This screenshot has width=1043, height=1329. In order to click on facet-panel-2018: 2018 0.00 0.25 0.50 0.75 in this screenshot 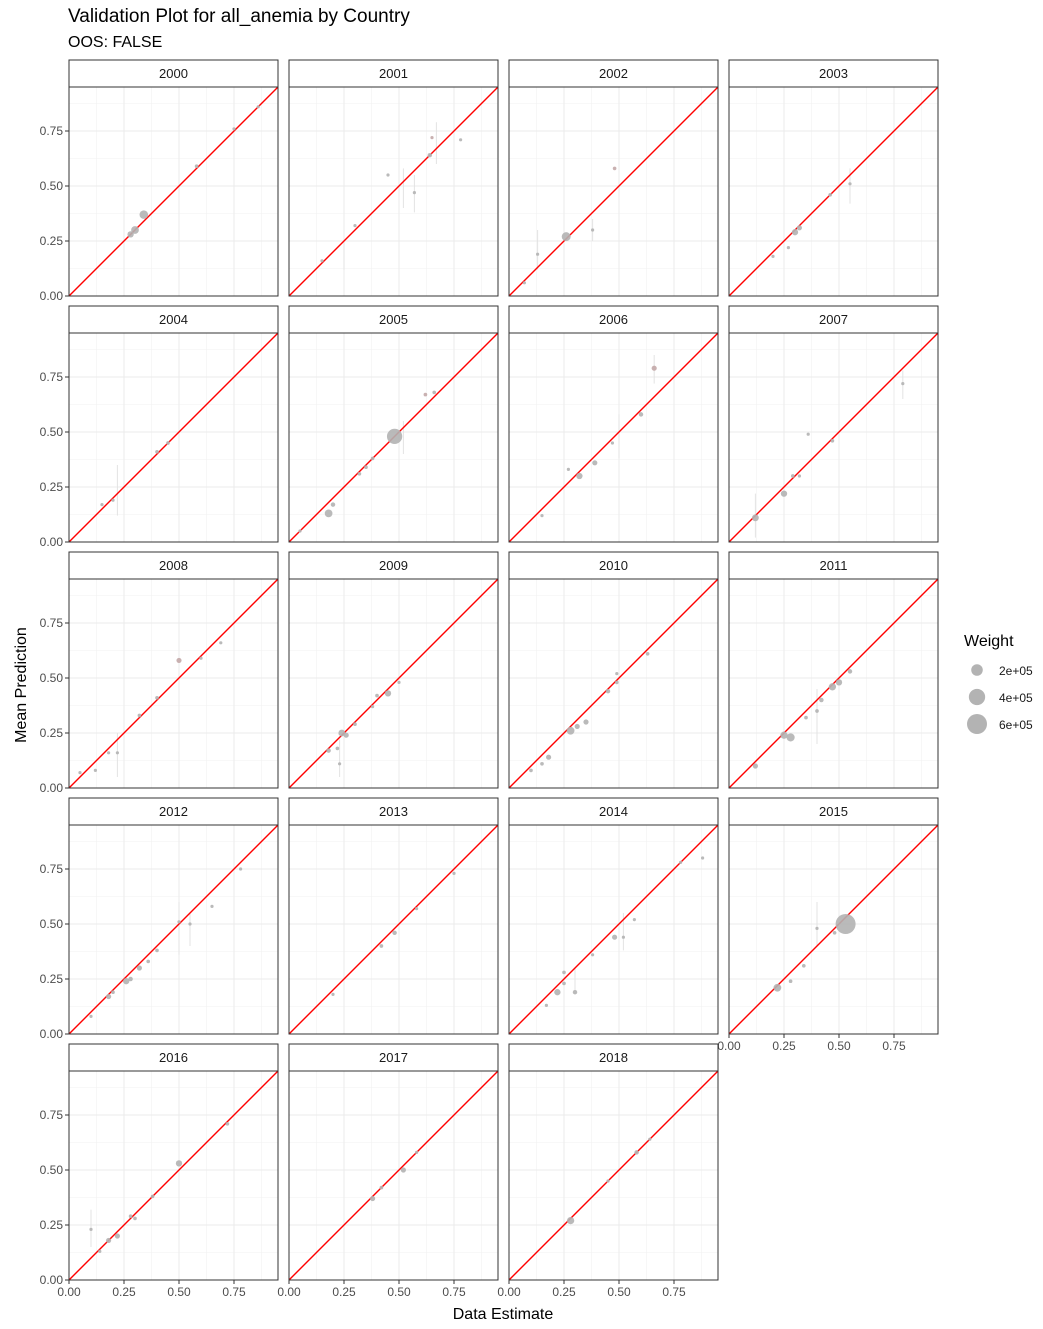, I will do `click(608, 1171)`.